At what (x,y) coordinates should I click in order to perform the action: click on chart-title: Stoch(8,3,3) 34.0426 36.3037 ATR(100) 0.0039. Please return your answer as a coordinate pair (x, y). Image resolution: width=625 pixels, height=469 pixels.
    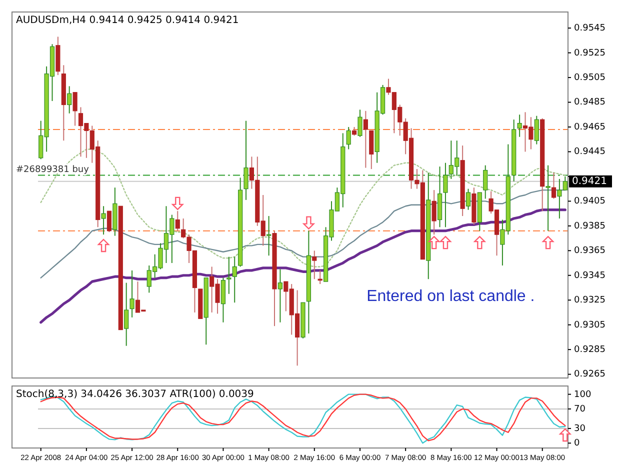
    Looking at the image, I should click on (135, 394).